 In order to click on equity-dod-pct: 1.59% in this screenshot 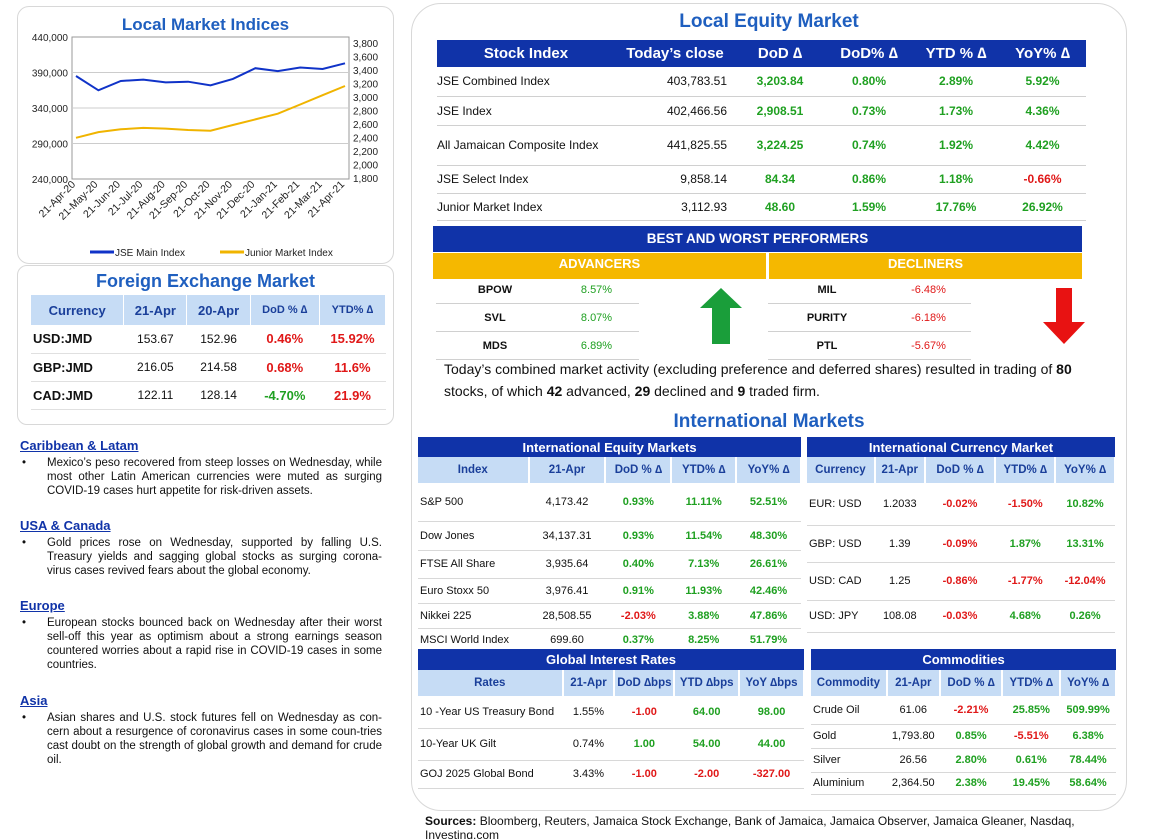, I will do `click(869, 207)`.